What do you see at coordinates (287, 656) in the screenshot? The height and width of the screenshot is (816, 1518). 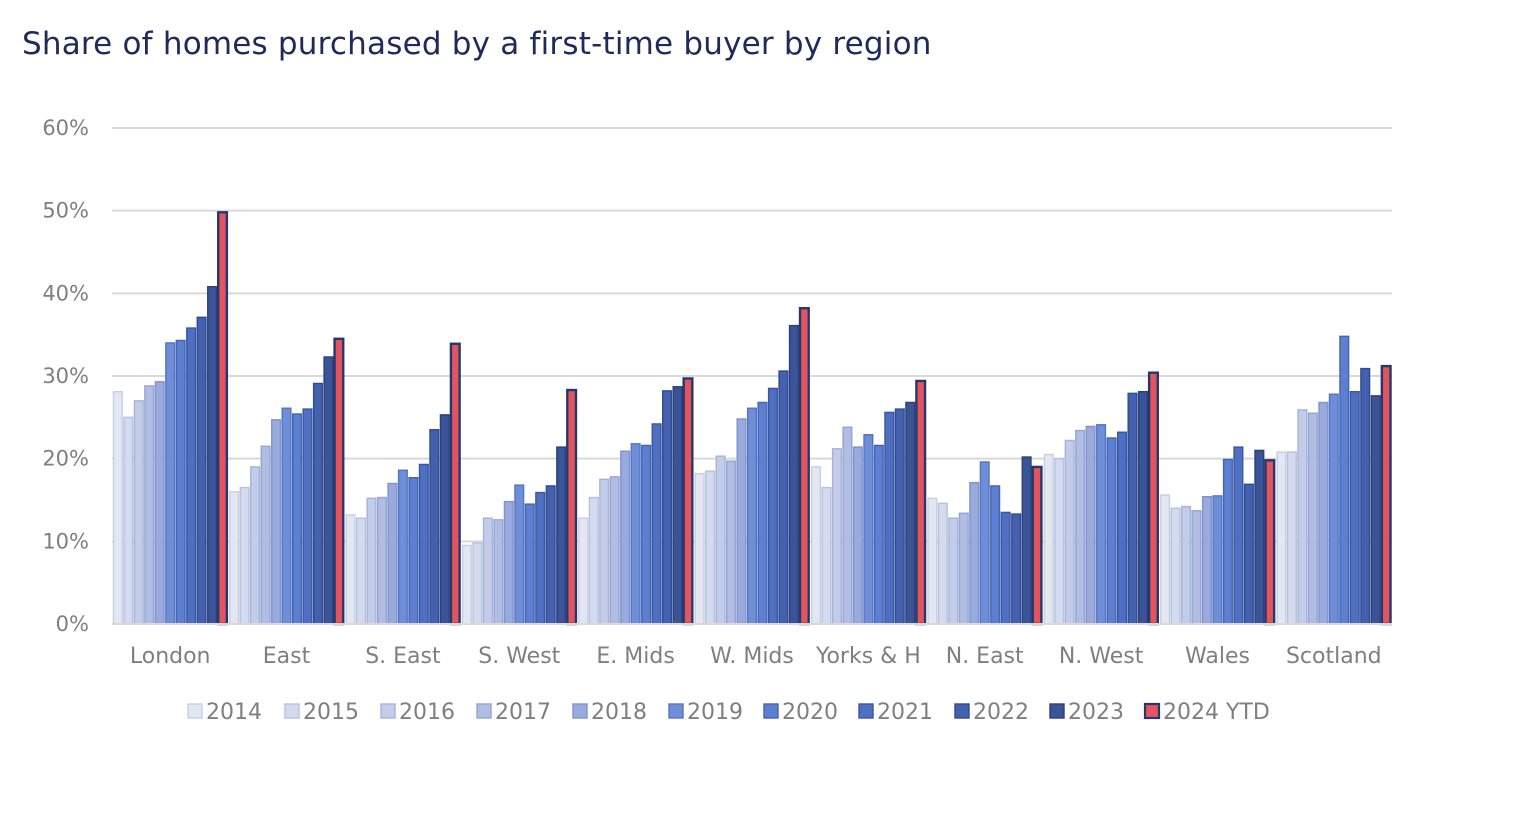 I see `x-category-label: East` at bounding box center [287, 656].